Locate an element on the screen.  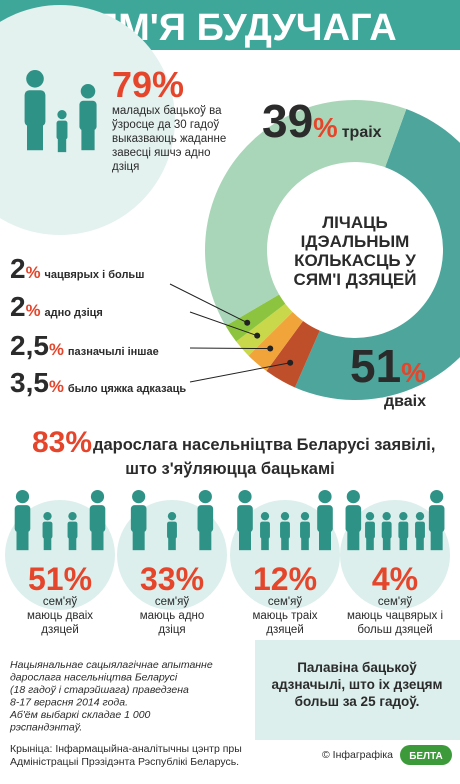
logo: БЕЛТА is located at coordinates (426, 756).